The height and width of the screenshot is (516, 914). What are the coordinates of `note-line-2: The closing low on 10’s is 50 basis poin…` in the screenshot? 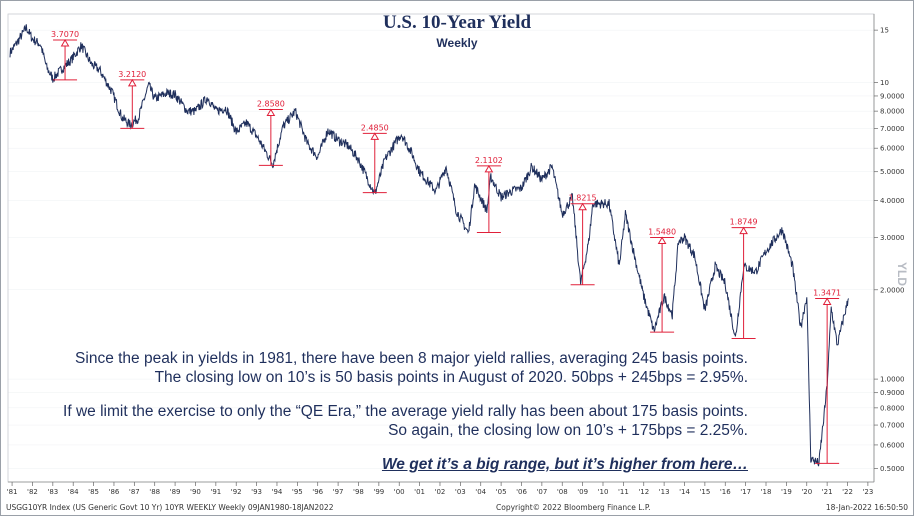 It's located at (451, 377).